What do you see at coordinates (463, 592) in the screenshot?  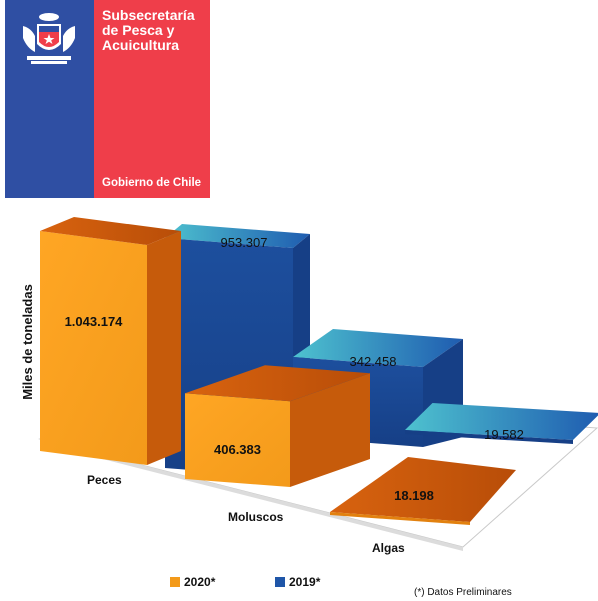 I see `footnote: (*) Datos Preliminares` at bounding box center [463, 592].